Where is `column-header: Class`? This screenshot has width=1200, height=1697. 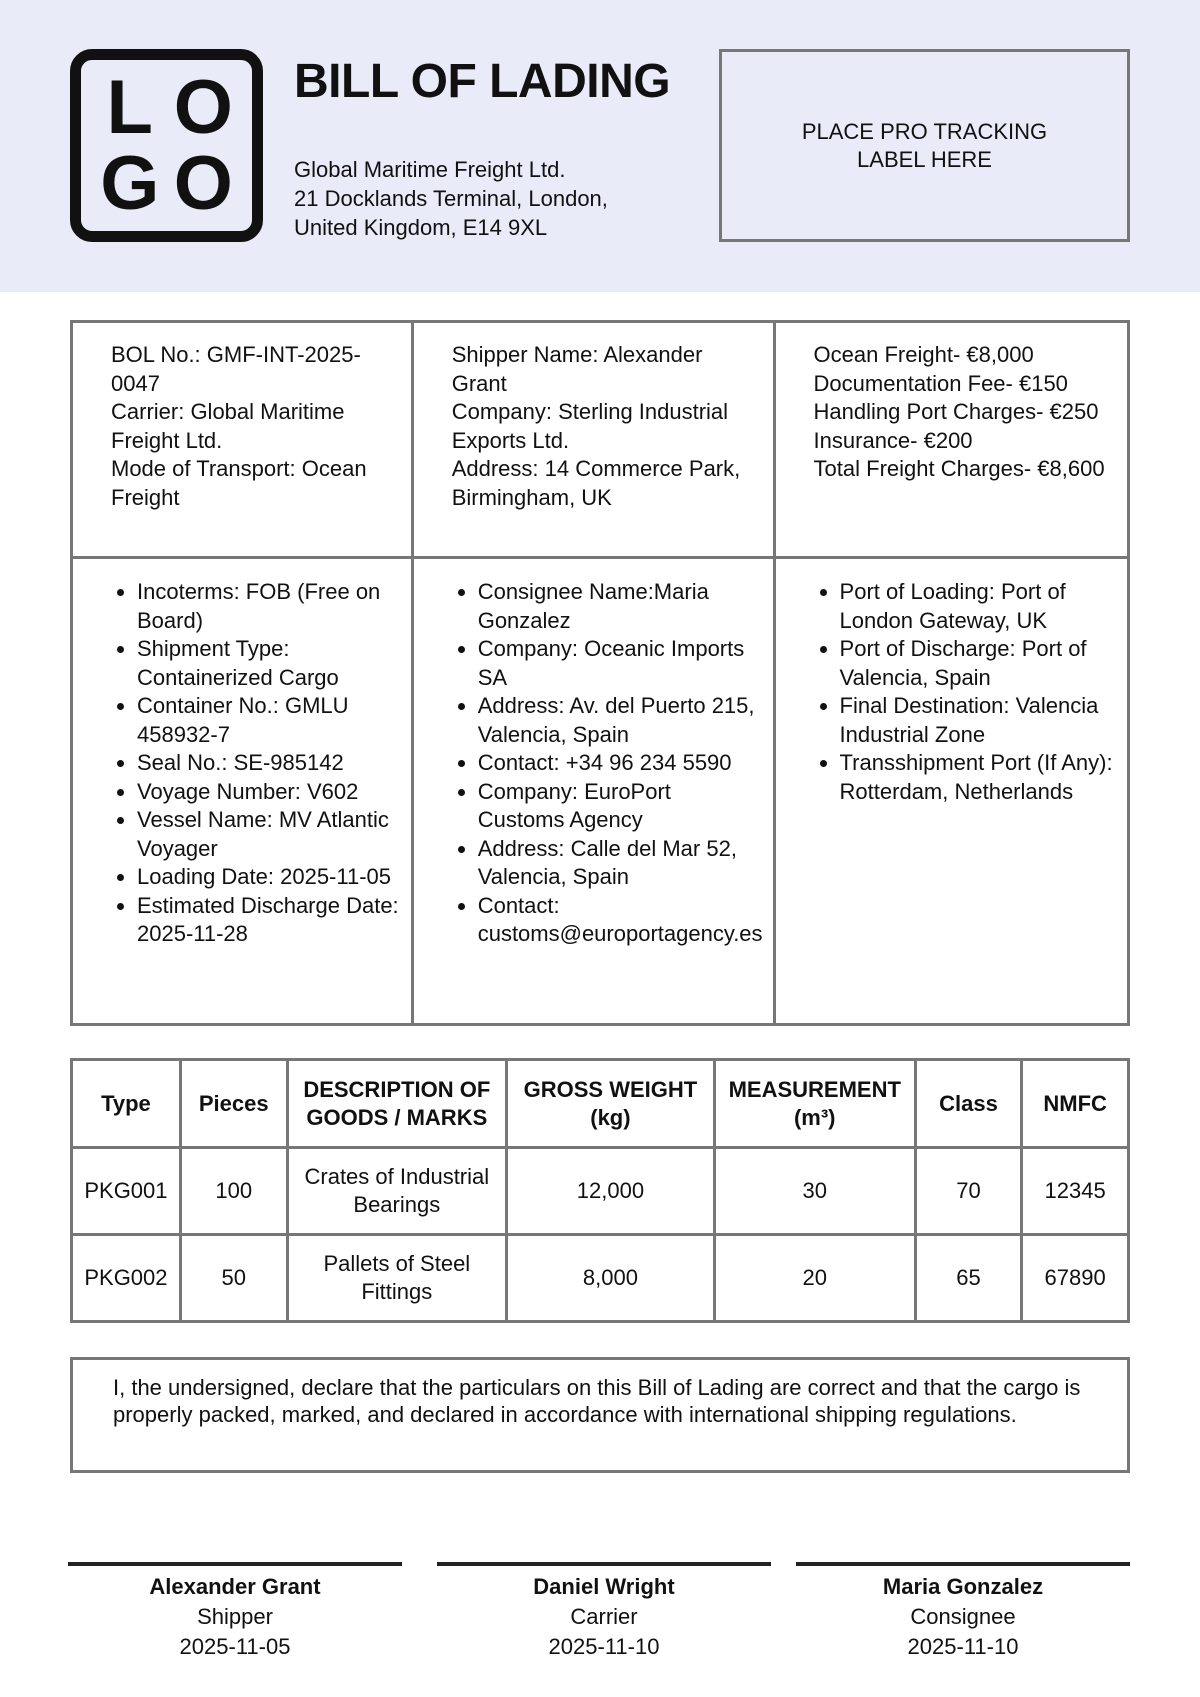
column-header: Class is located at coordinates (968, 1103).